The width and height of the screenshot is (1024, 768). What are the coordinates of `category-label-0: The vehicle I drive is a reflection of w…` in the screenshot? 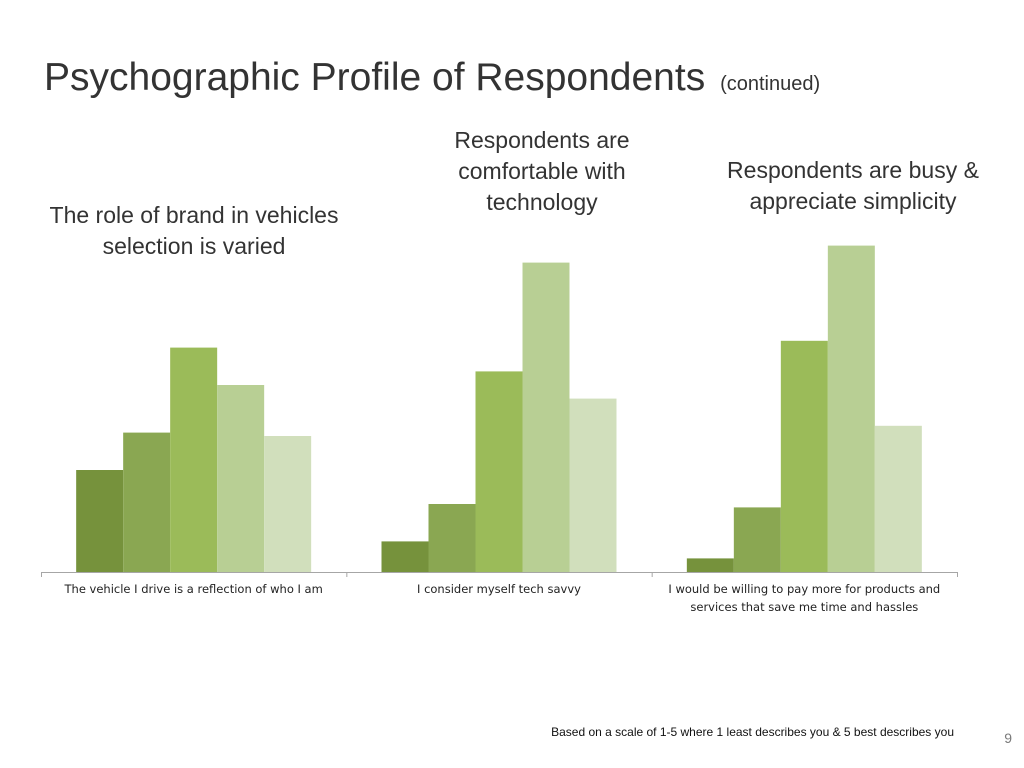 It's located at (193, 589).